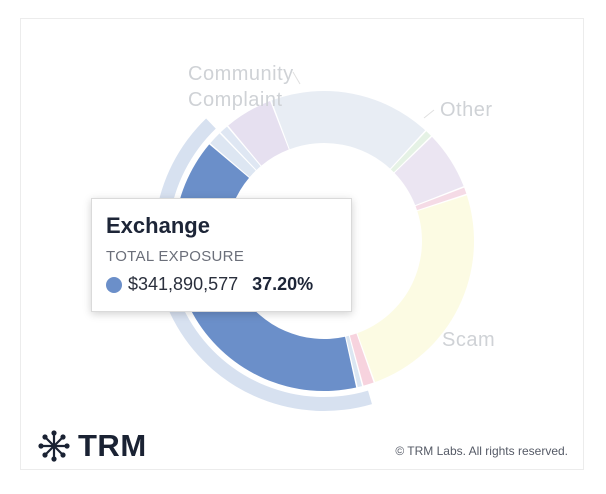 Image resolution: width=606 pixels, height=494 pixels. What do you see at coordinates (283, 284) in the screenshot?
I see `tooltip-percent: 37.20%` at bounding box center [283, 284].